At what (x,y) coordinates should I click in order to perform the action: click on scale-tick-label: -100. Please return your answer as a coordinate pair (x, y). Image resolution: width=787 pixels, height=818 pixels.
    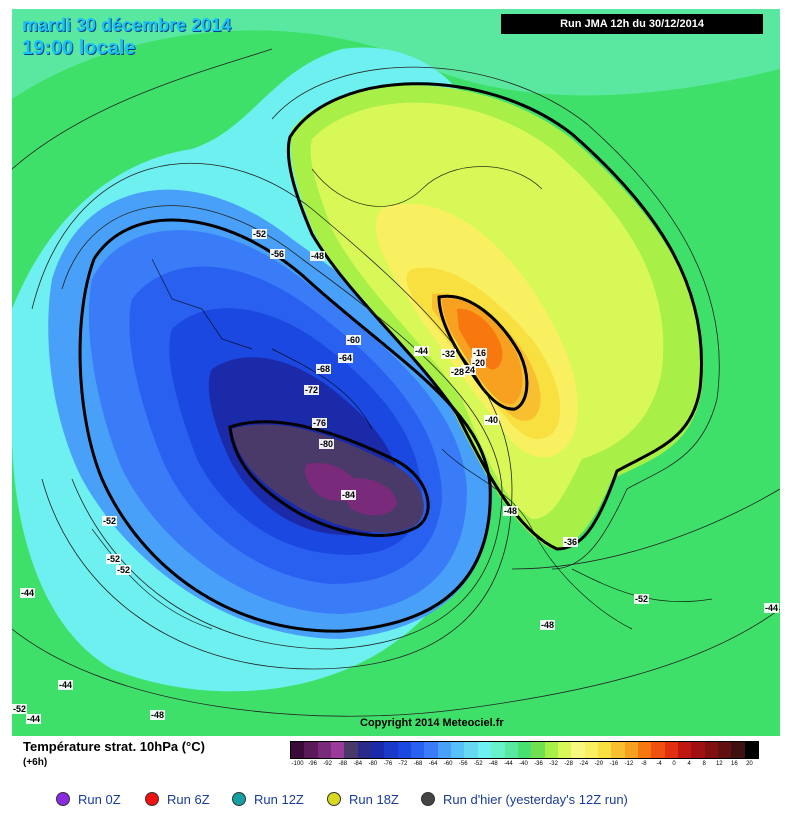
    Looking at the image, I should click on (297, 764).